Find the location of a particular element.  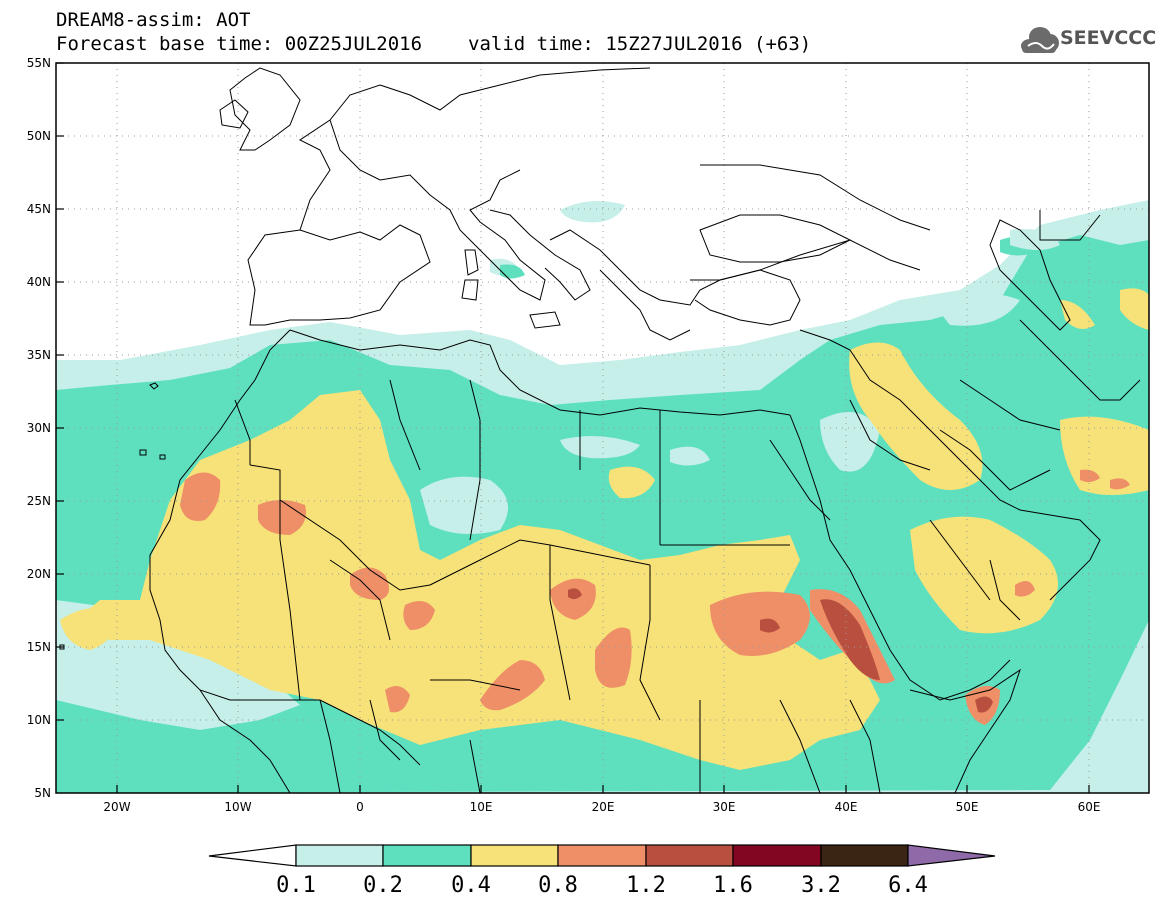

lat-label: 5N is located at coordinates (42, 793).